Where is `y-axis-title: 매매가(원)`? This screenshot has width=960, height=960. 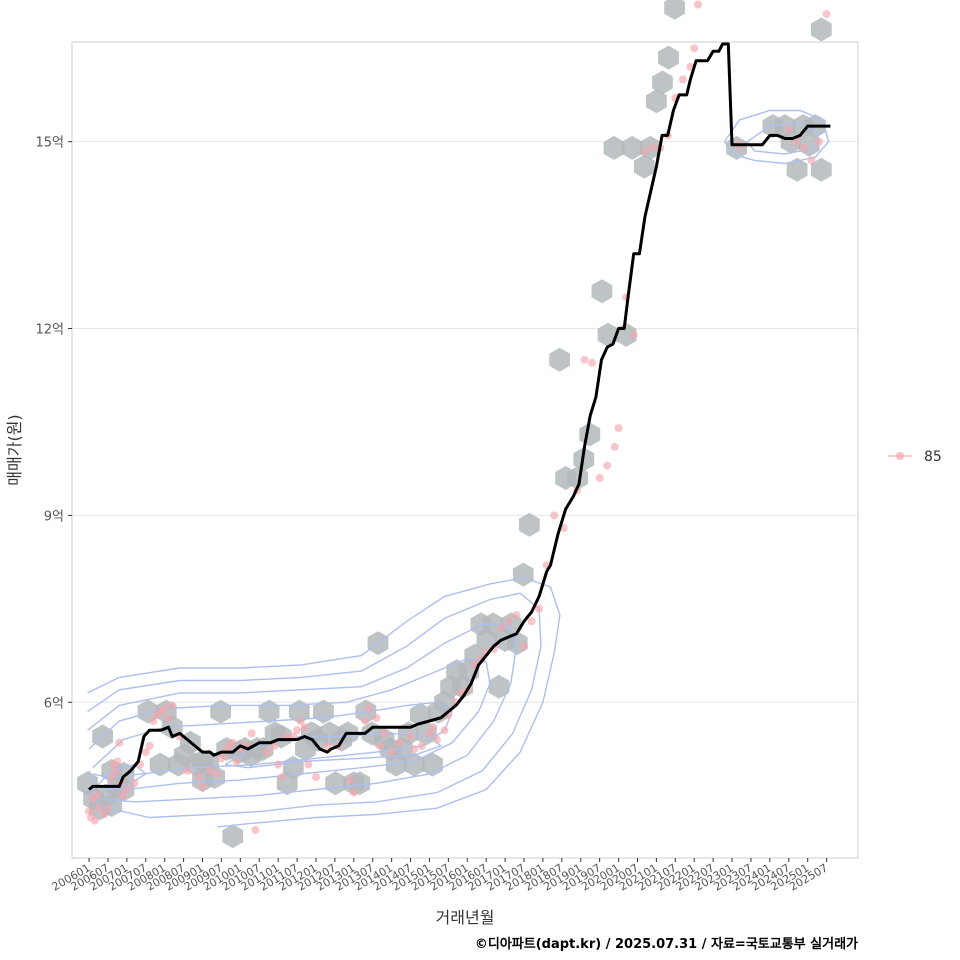 y-axis-title: 매매가(원) is located at coordinates (14, 449).